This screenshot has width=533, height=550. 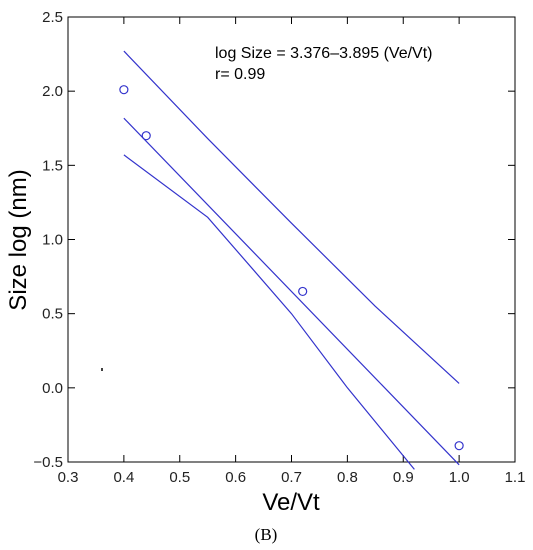 I want to click on r-annotation: r= 0.99, so click(x=240, y=74).